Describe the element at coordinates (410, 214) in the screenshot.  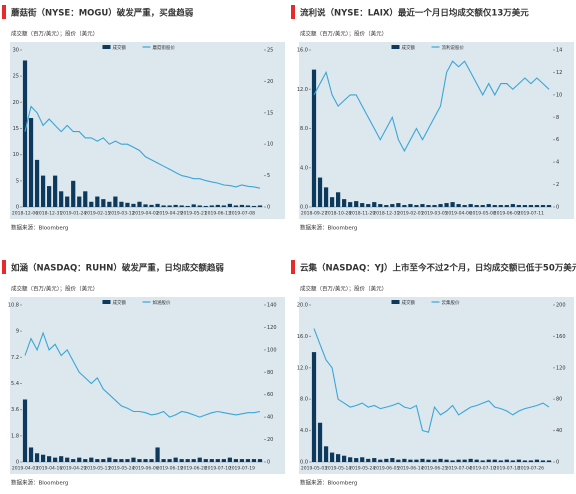
I see `x-tick-label: 2019-02-01` at that location.